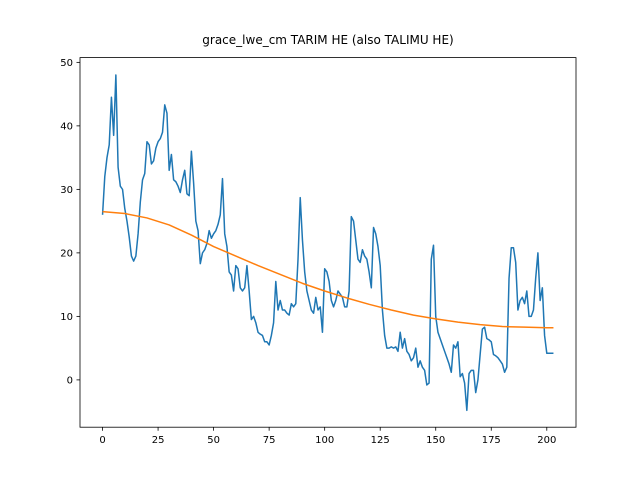 This screenshot has height=480, width=640. What do you see at coordinates (269, 440) in the screenshot?
I see `x-tick-label: 75` at bounding box center [269, 440].